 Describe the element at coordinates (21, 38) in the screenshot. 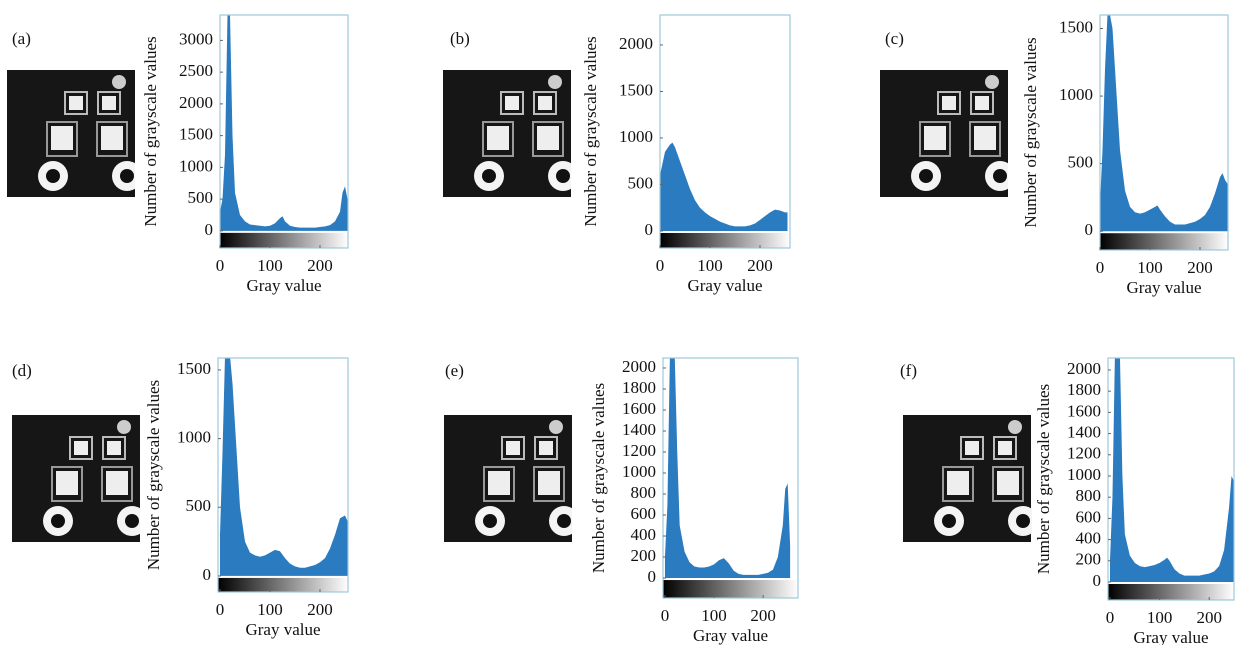

I see `panel-label: (a)` at that location.